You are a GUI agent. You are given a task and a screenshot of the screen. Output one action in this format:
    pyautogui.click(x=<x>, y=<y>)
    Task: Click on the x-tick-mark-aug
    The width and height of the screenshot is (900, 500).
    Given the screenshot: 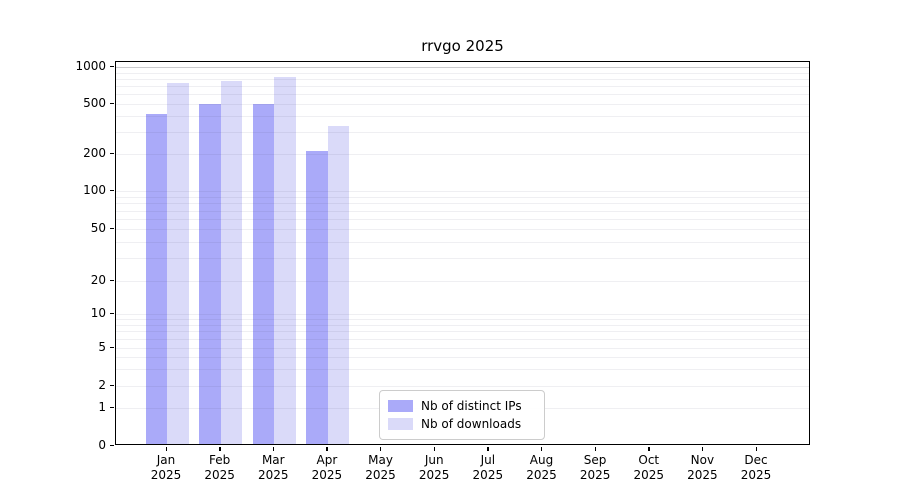 What is the action you would take?
    pyautogui.click(x=541, y=448)
    